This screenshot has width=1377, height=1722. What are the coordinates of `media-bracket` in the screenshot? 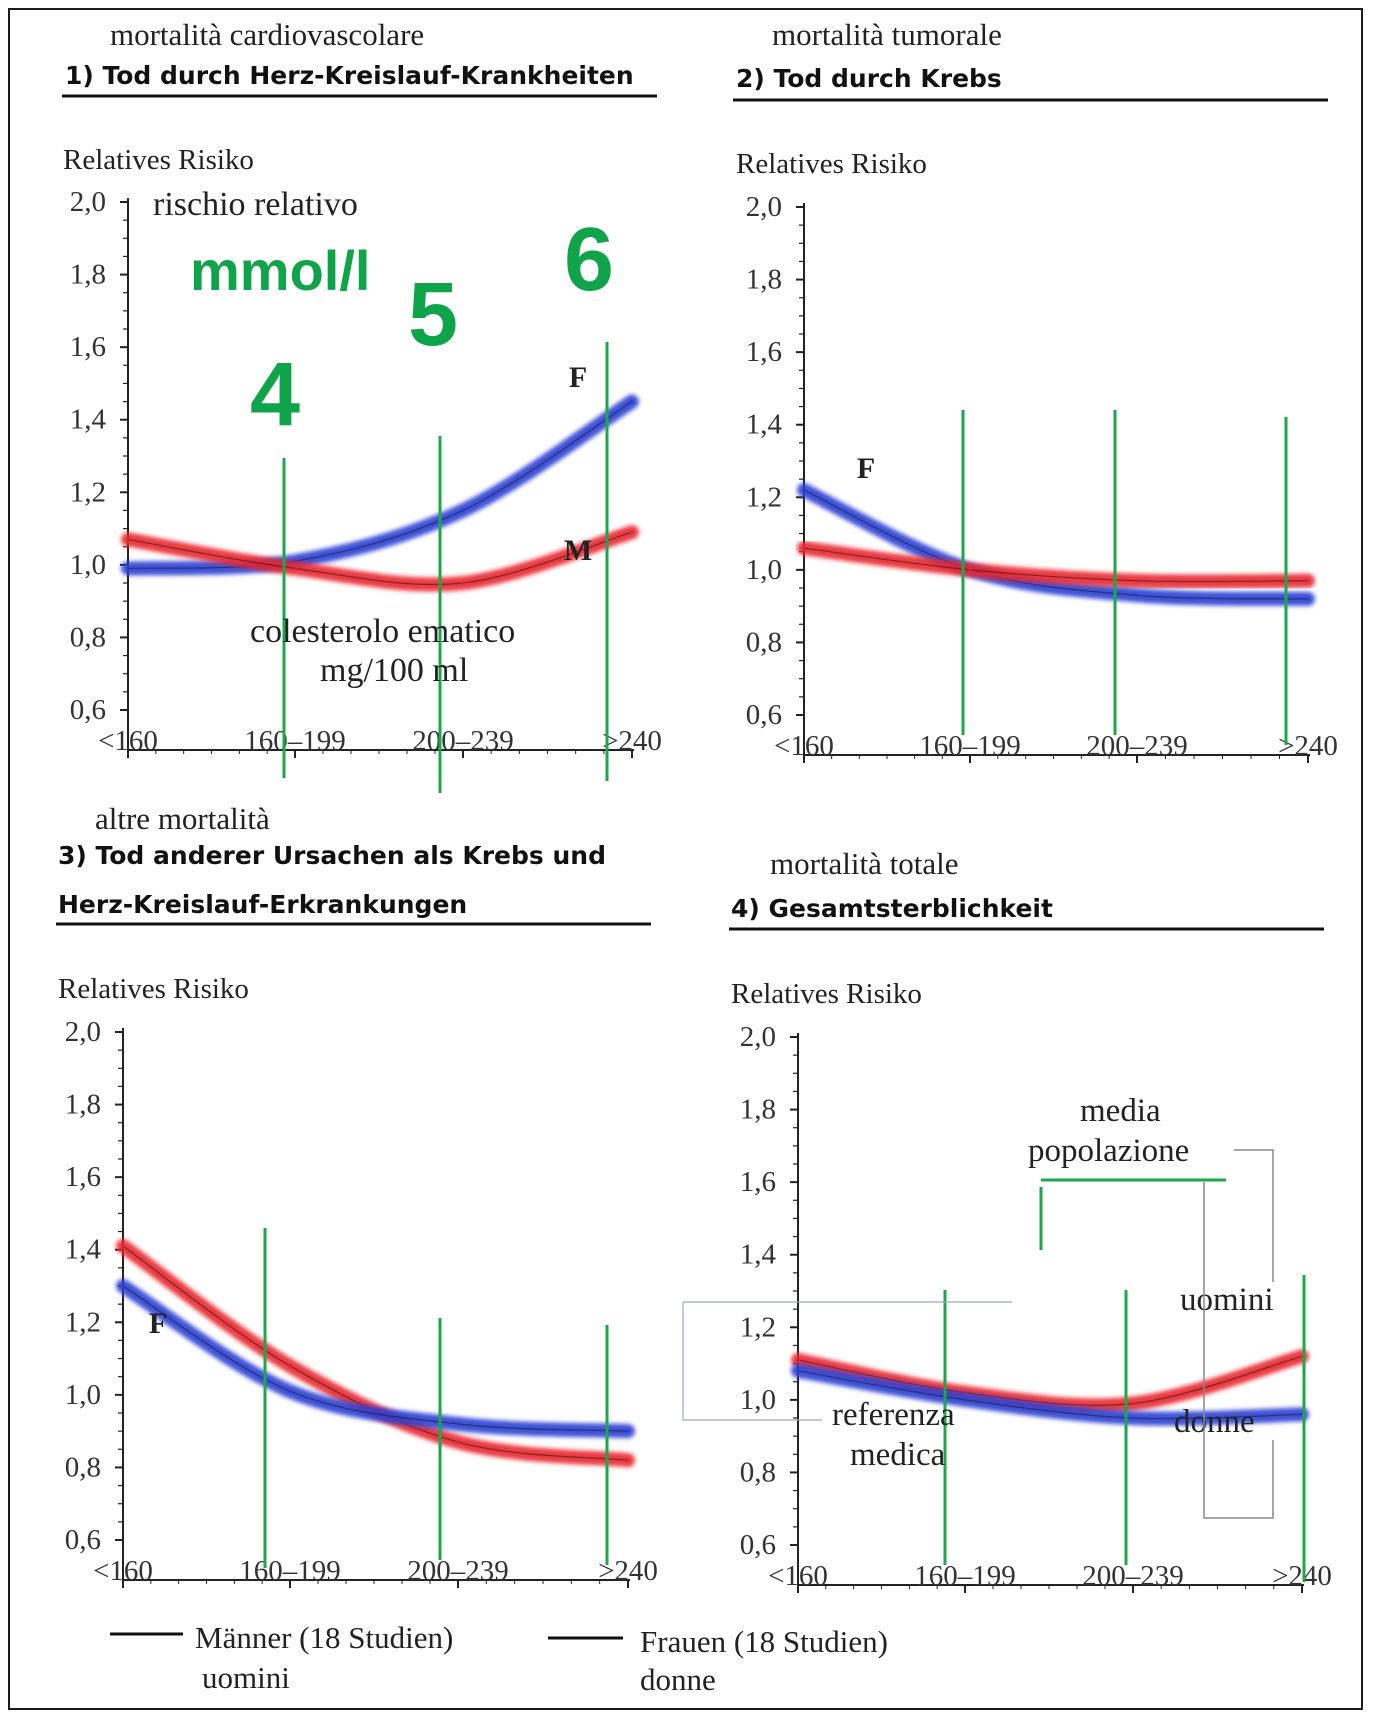 It's located at (1254, 1215).